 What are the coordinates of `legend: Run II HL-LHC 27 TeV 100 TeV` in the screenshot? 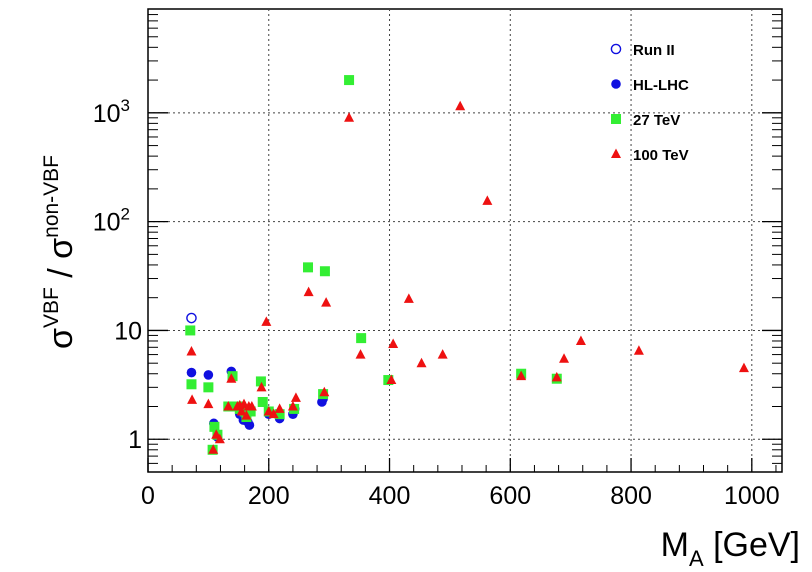 It's located at (649, 103).